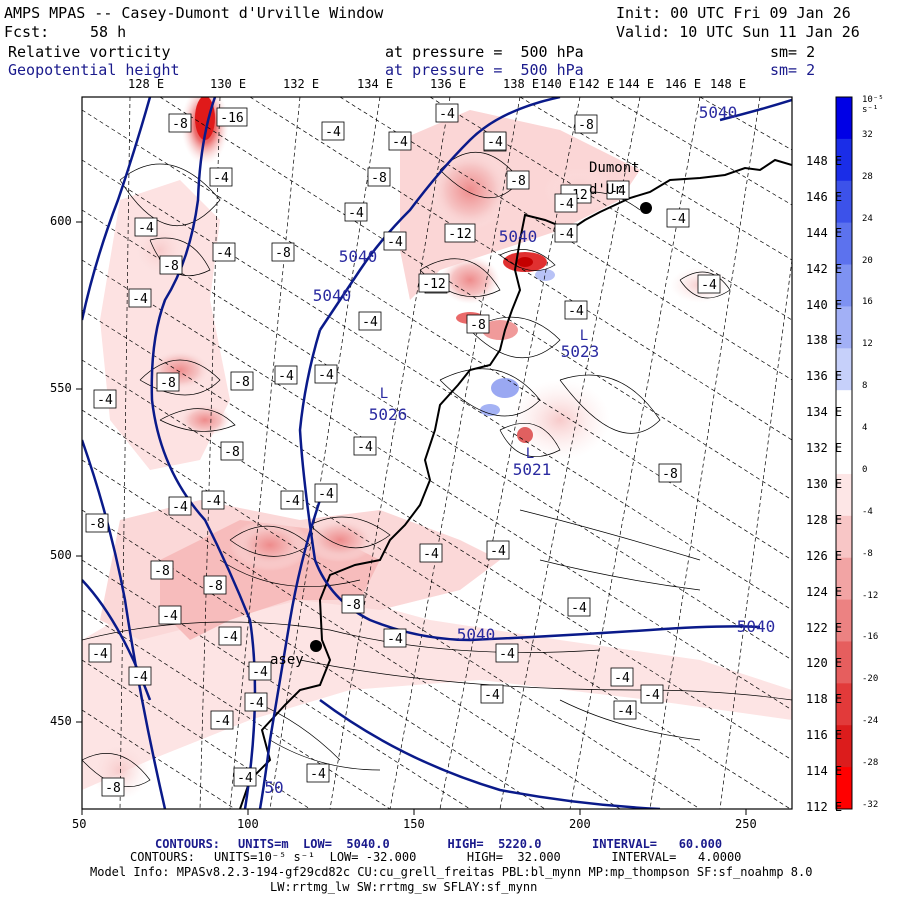  What do you see at coordinates (484, 70) in the screenshot?
I see `field2-level: at pressure = 500 hPa` at bounding box center [484, 70].